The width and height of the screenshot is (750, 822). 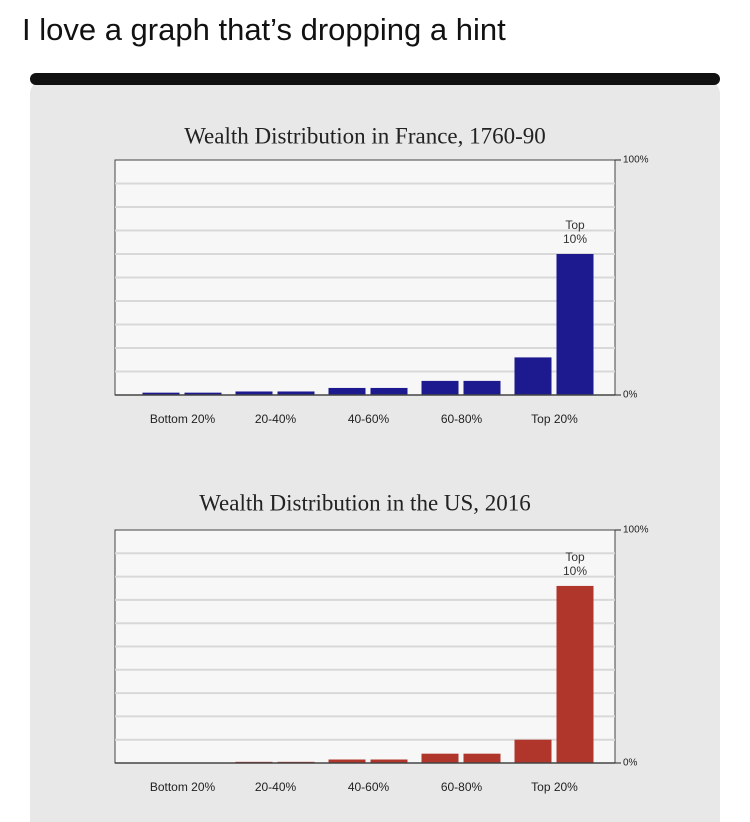 What do you see at coordinates (264, 29) in the screenshot?
I see `post-caption: I love a graph that’s dropping a hint` at bounding box center [264, 29].